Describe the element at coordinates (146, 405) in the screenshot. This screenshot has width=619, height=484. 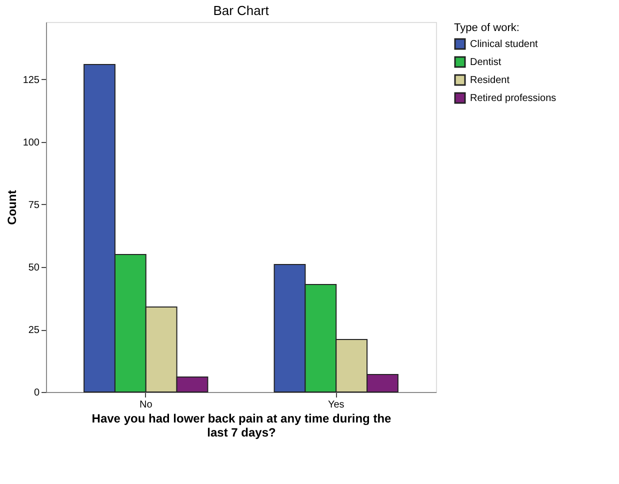
I see `x-tick-label: No` at that location.